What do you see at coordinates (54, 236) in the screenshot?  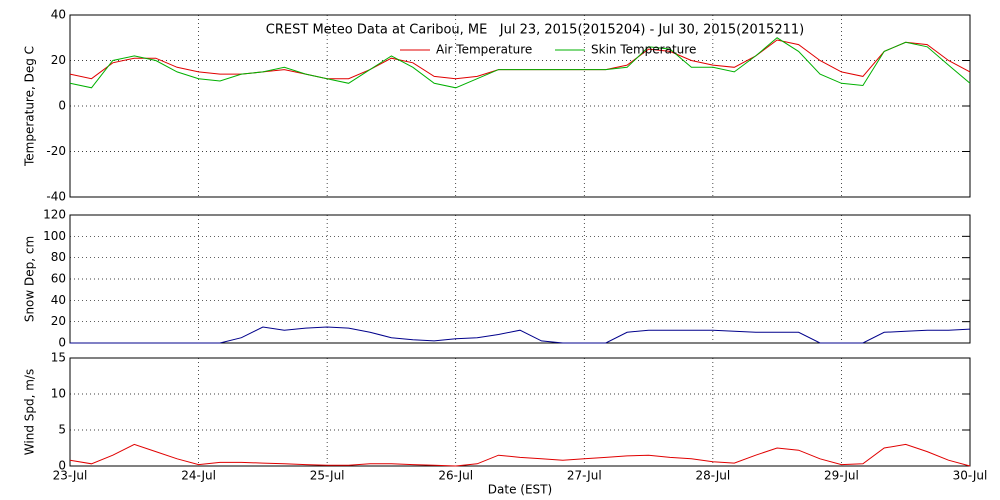 I see `y-tick-label: 100` at bounding box center [54, 236].